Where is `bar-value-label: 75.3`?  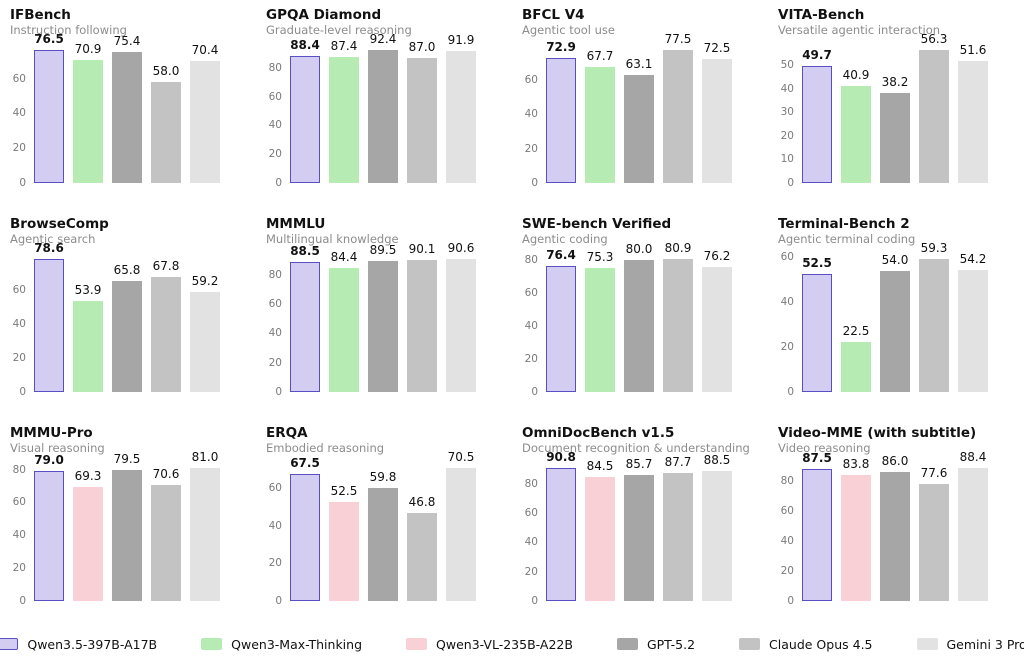
bar-value-label: 75.3 is located at coordinates (600, 257).